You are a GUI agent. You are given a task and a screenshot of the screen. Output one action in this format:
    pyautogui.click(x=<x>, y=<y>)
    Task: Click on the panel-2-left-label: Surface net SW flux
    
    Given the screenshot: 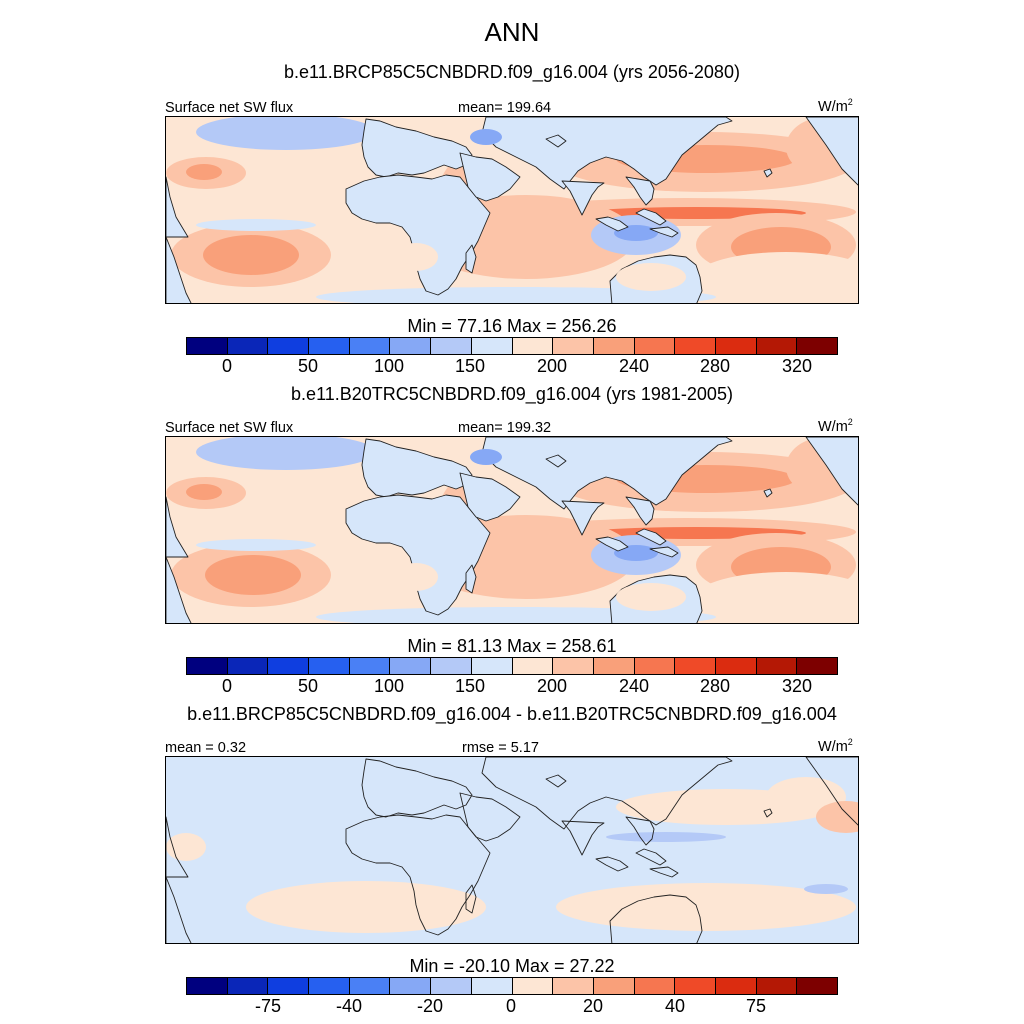 What is the action you would take?
    pyautogui.click(x=229, y=428)
    